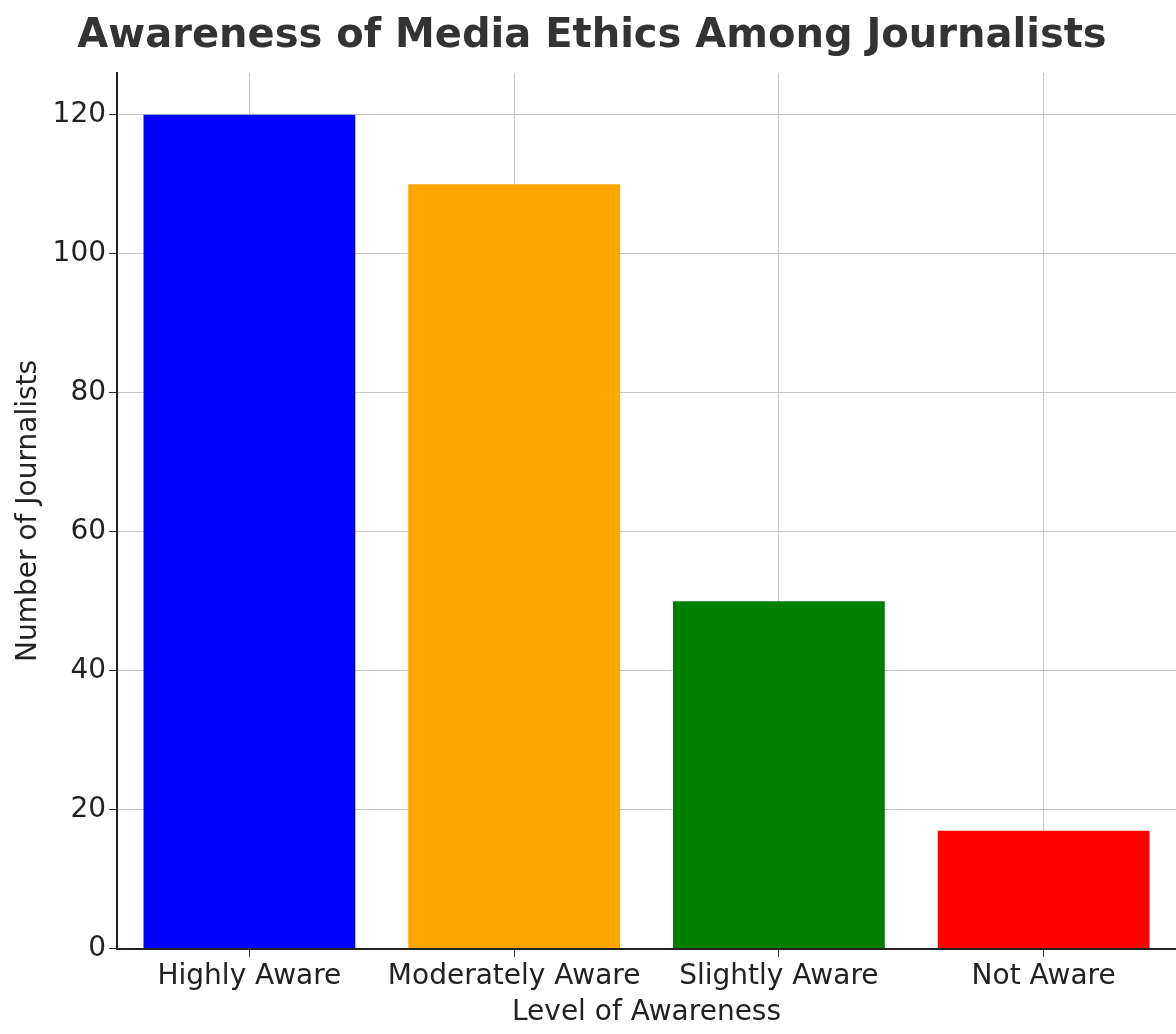 The image size is (1176, 1034). What do you see at coordinates (88, 669) in the screenshot?
I see `y-tick-label: 40` at bounding box center [88, 669].